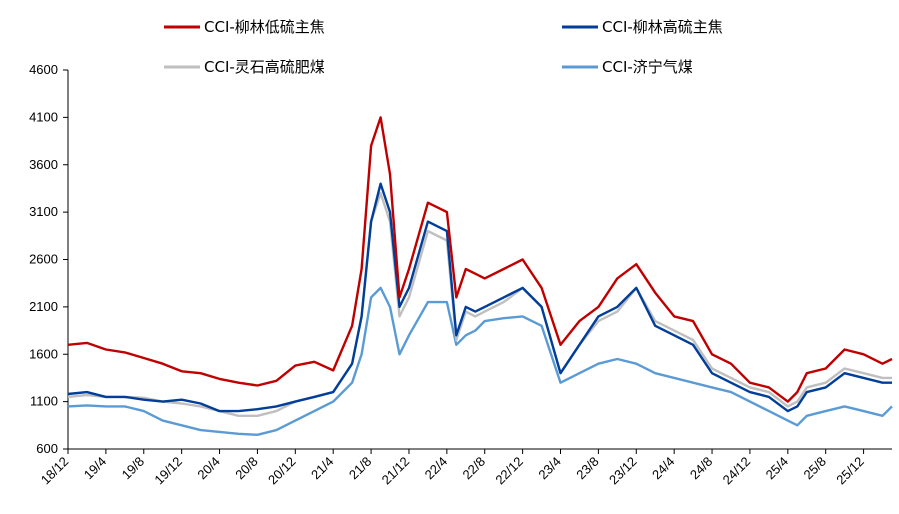 This screenshot has height=514, width=899. I want to click on legend-label-3: CCI-济宁气煤, so click(647, 67).